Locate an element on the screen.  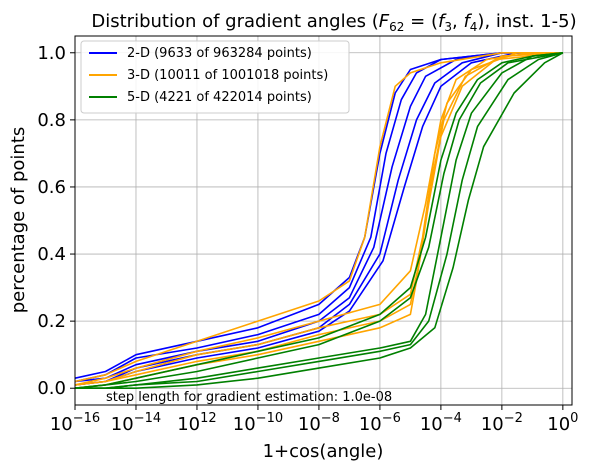
x-tick-label: 10⁻¹⁰ is located at coordinates (258, 423).